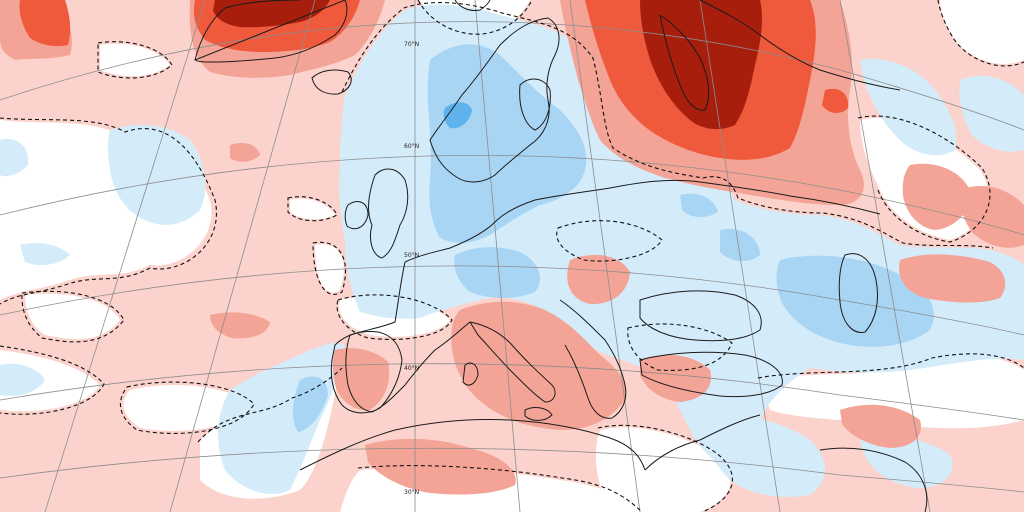 The height and width of the screenshot is (512, 1024). I want to click on coast-sardinia, so click(470, 374).